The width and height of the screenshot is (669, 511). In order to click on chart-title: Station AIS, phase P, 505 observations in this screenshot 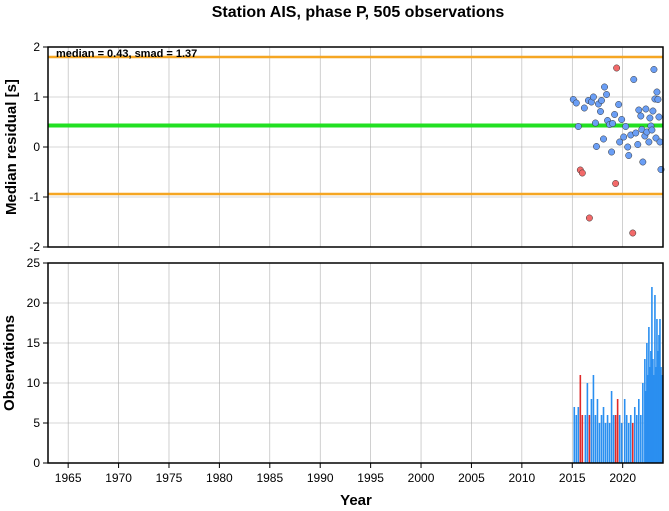, I will do `click(358, 12)`.